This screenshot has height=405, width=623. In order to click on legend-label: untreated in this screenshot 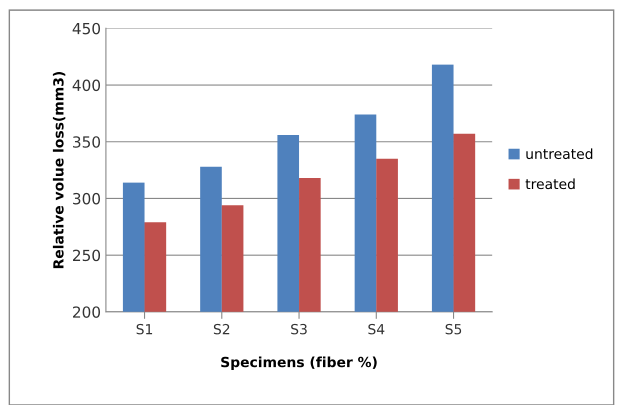, I will do `click(559, 154)`.